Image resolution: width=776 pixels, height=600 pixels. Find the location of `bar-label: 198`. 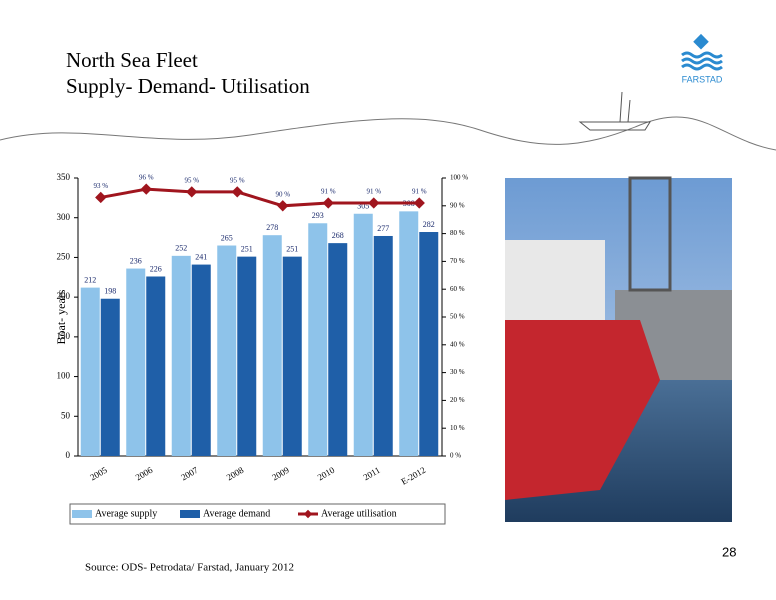

bar-label: 198 is located at coordinates (110, 291).